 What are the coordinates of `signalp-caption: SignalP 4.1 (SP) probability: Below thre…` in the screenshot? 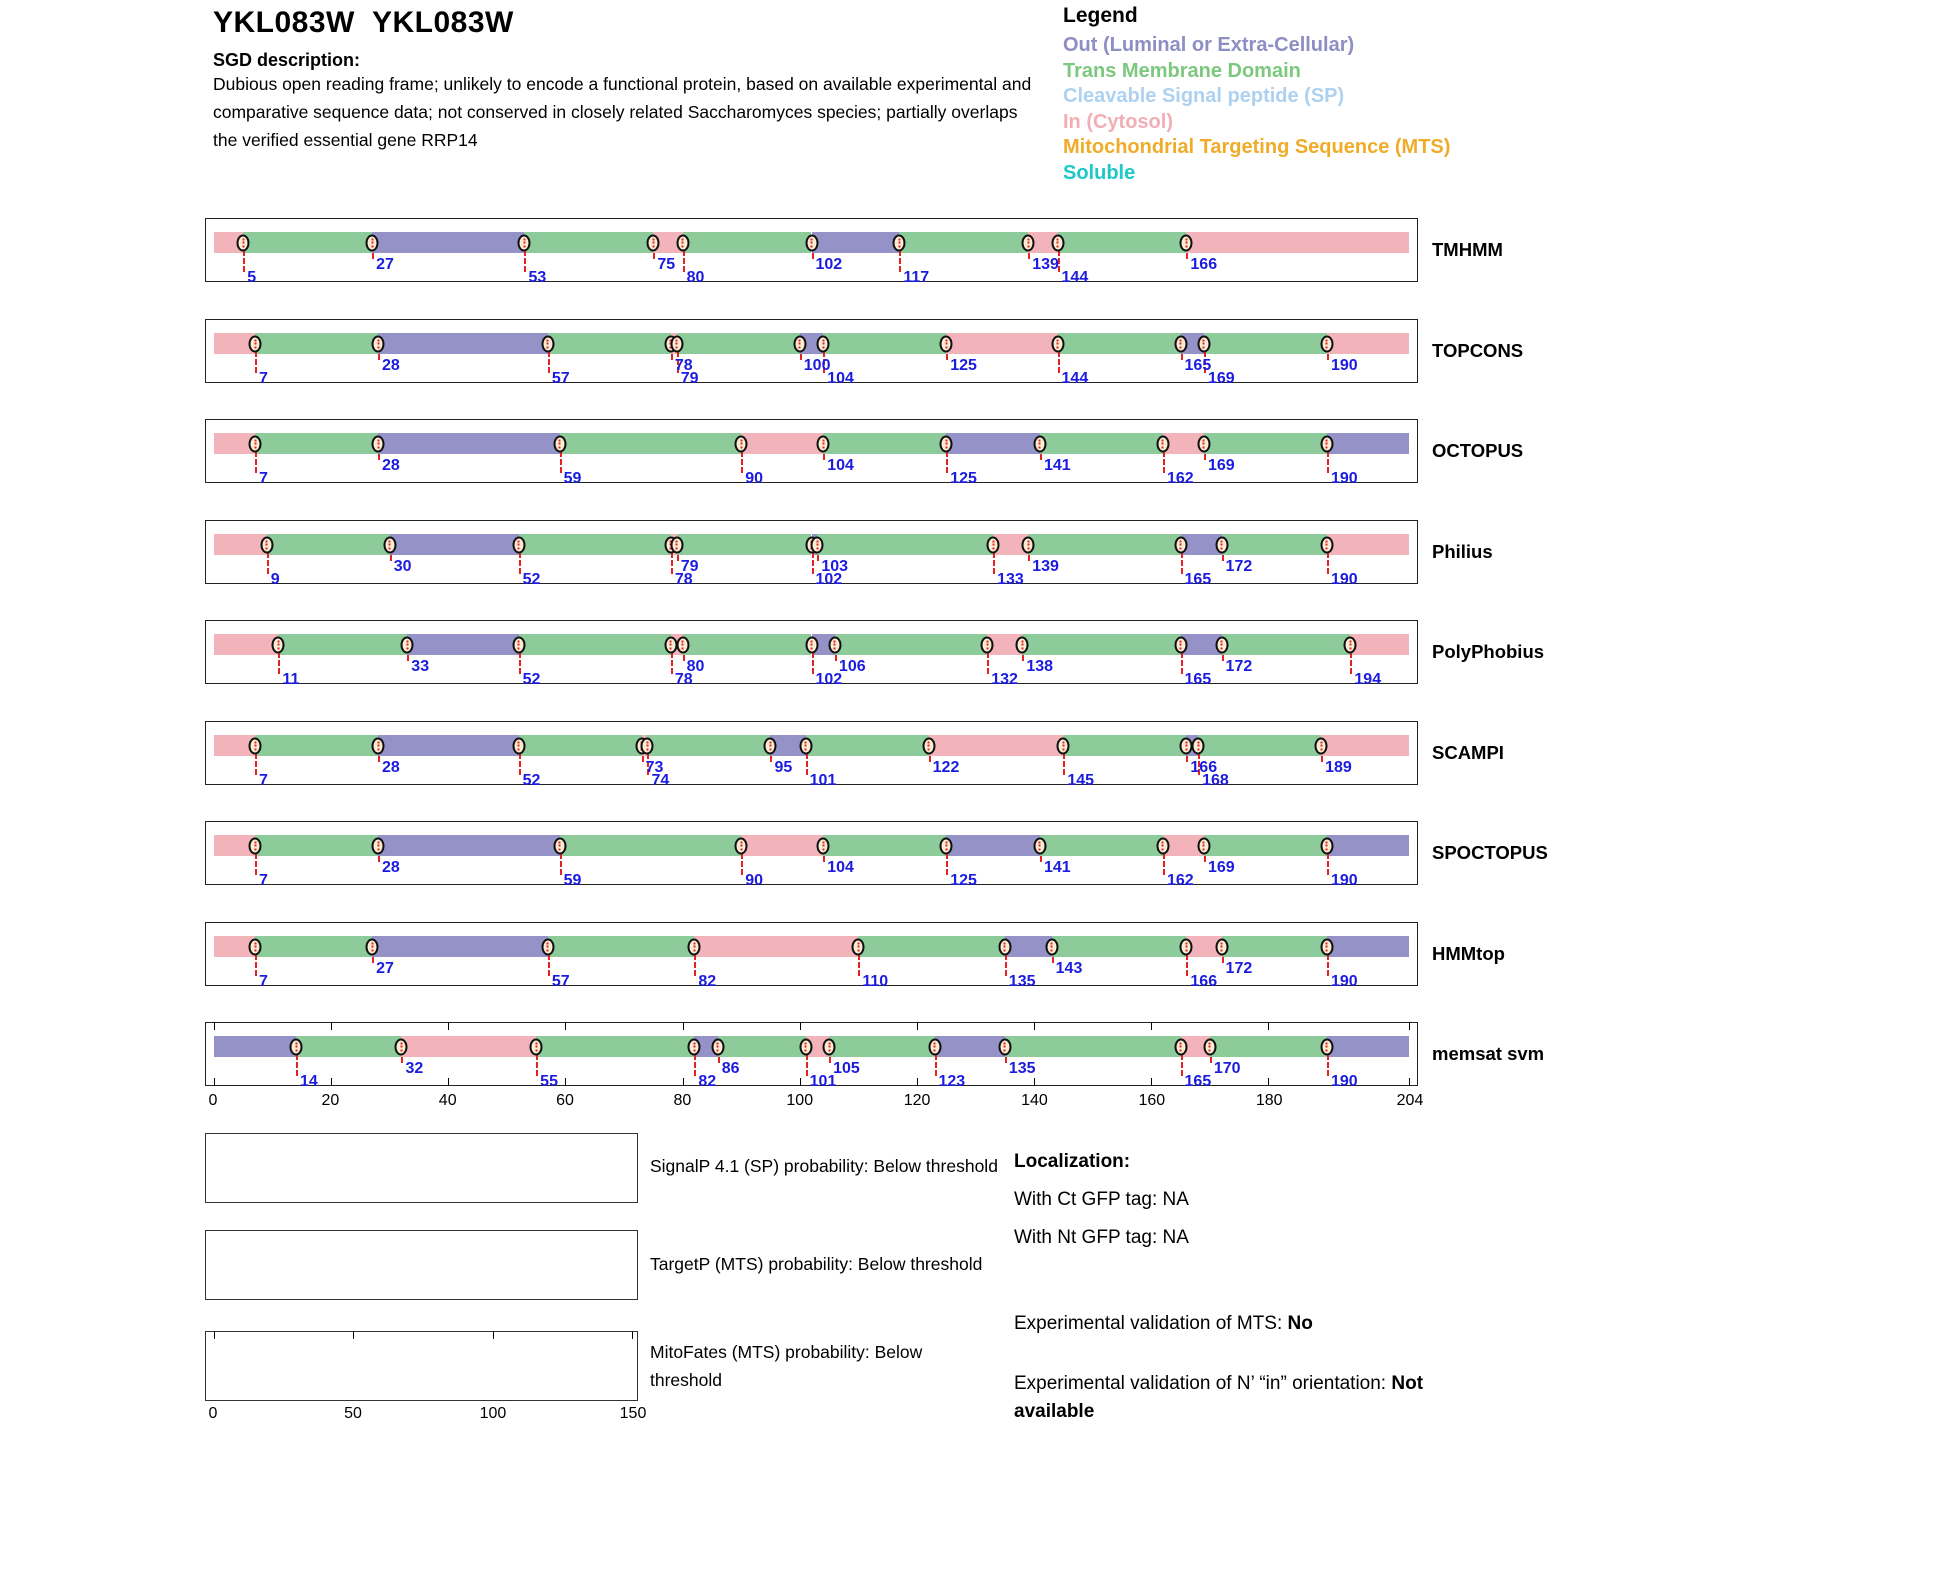 It's located at (824, 1166).